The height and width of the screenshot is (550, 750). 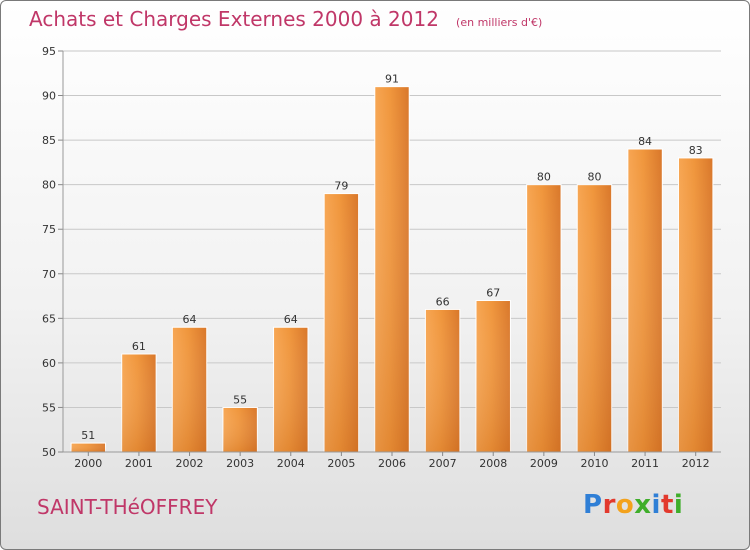 I want to click on y-tick-label: 55, so click(x=49, y=407).